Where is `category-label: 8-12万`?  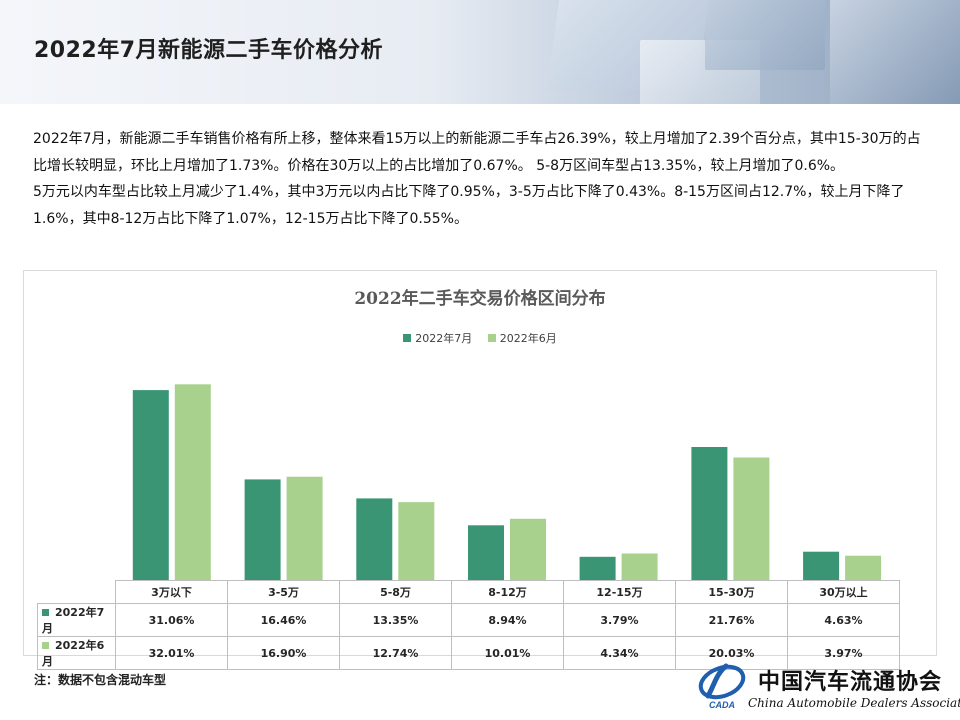
category-label: 8-12万 is located at coordinates (507, 592).